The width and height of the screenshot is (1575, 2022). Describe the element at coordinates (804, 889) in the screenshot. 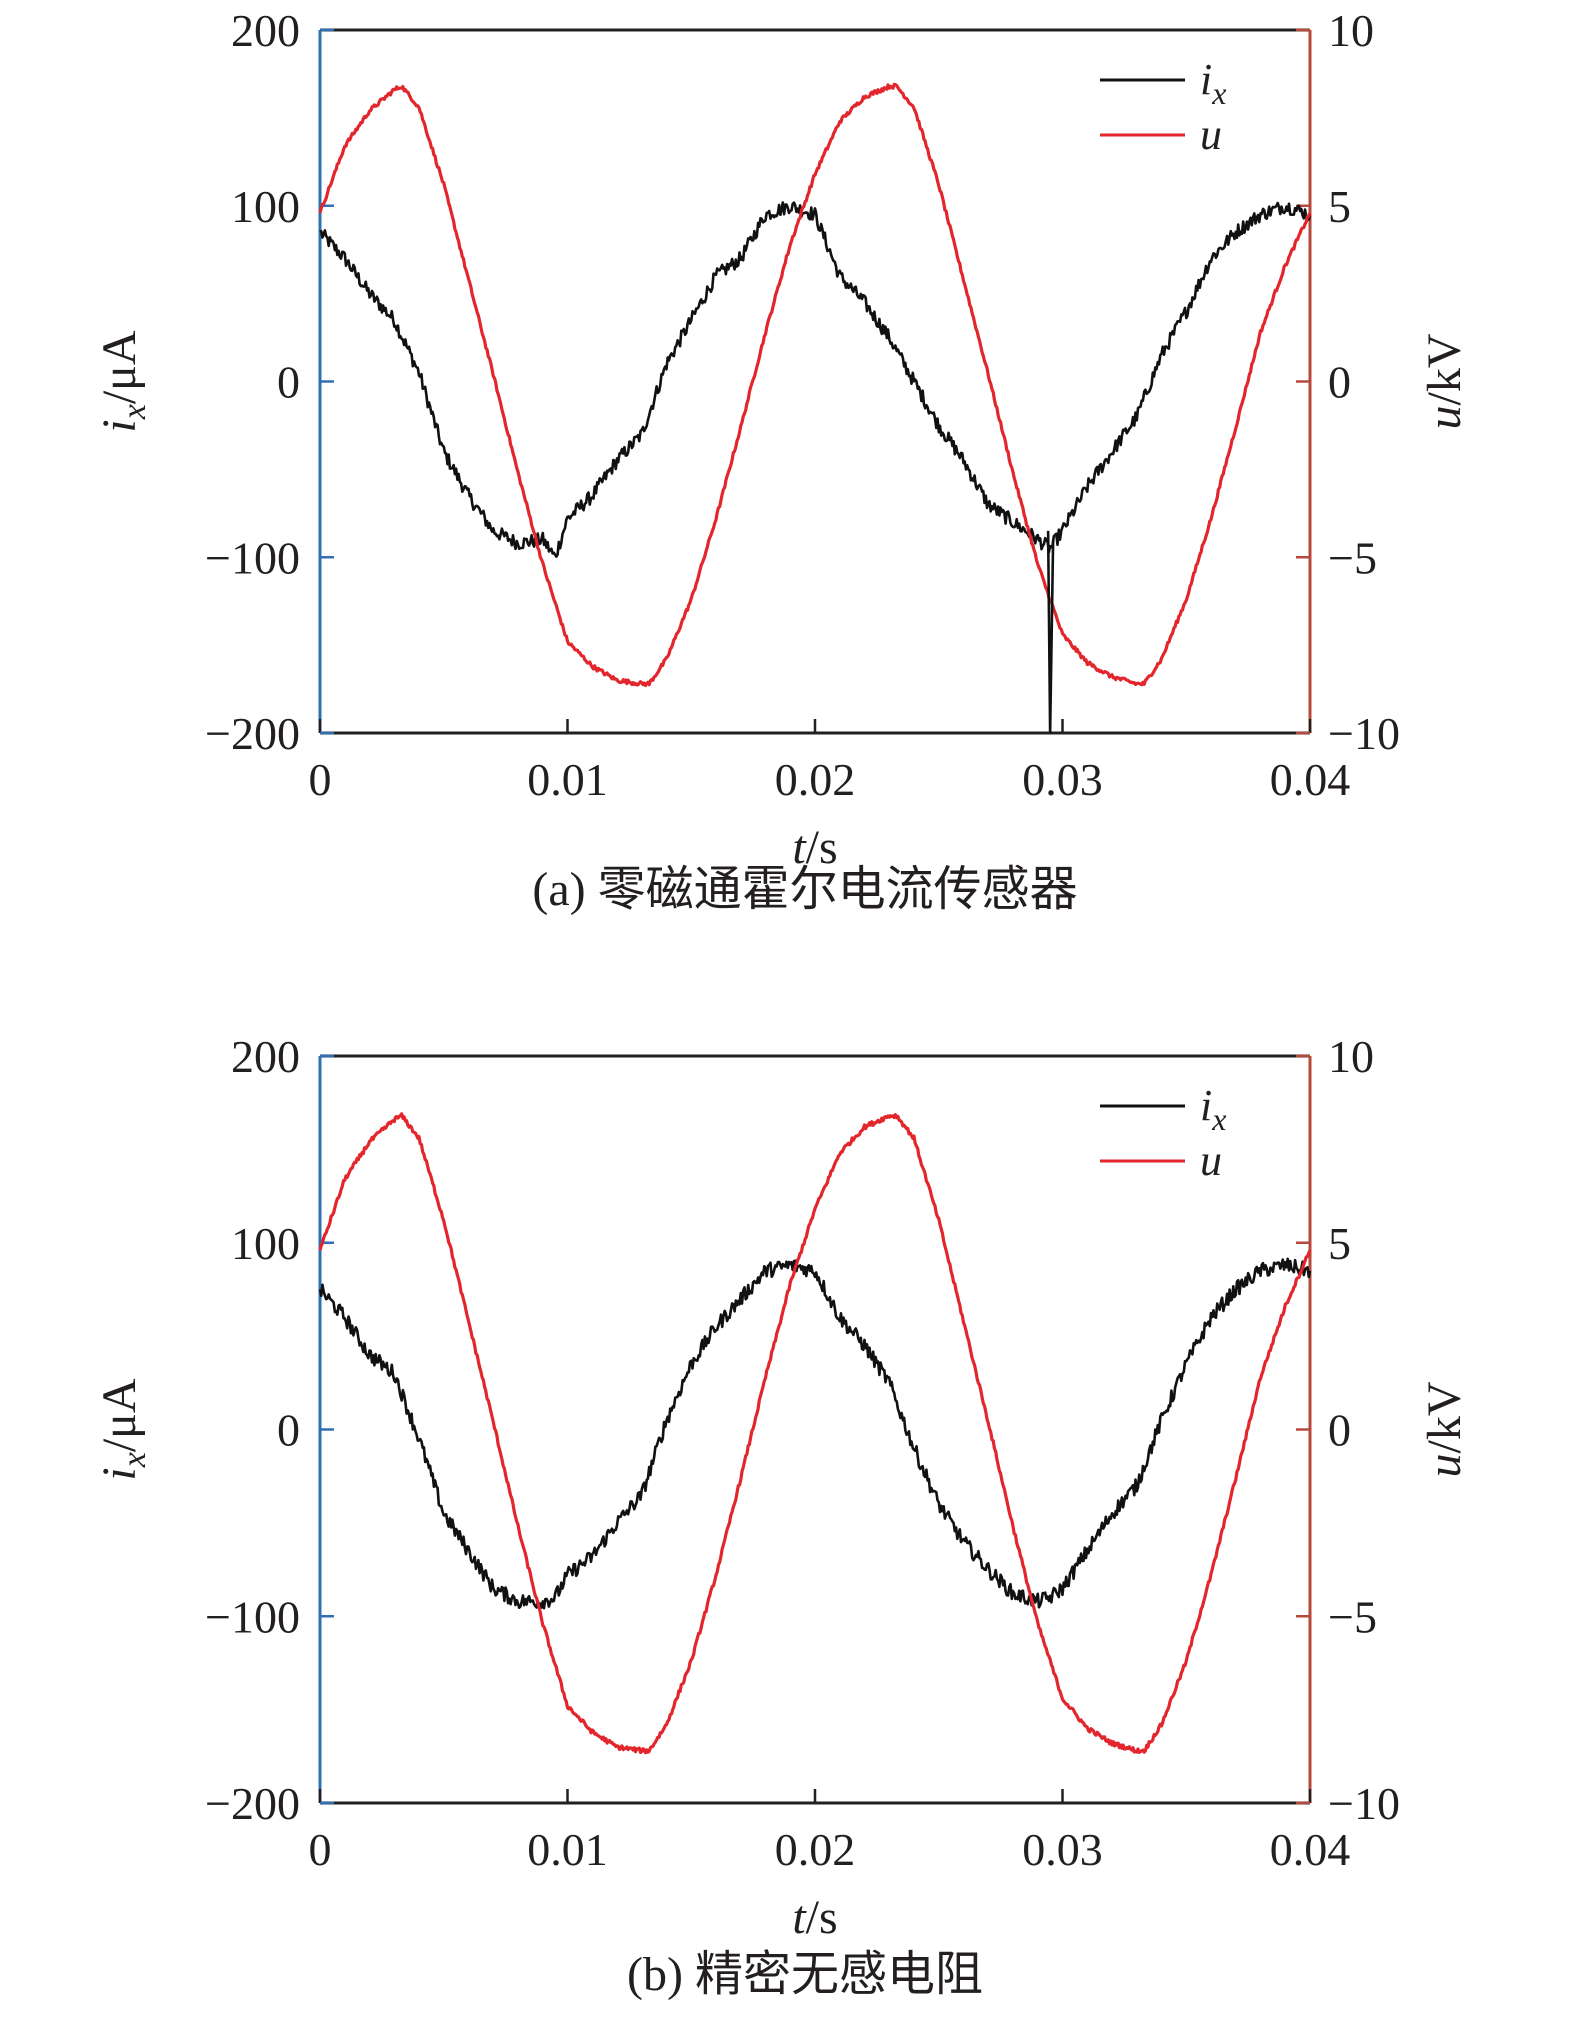

I see `chart-caption: (a) 零磁通霍尔电流传感器` at that location.